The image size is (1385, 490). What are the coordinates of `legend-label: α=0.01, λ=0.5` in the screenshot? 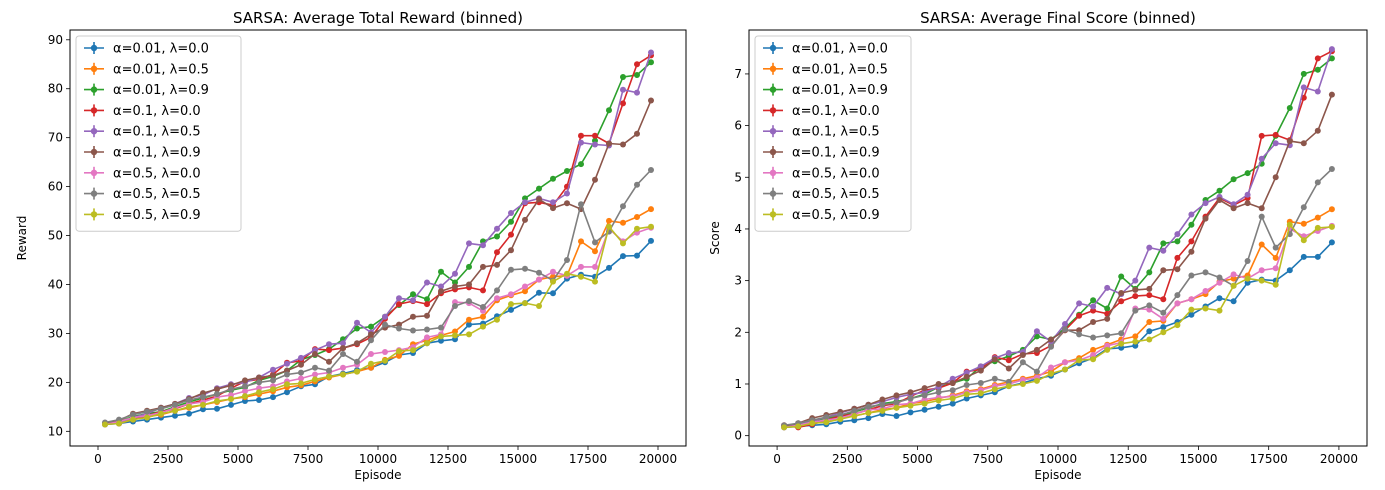 It's located at (161, 69).